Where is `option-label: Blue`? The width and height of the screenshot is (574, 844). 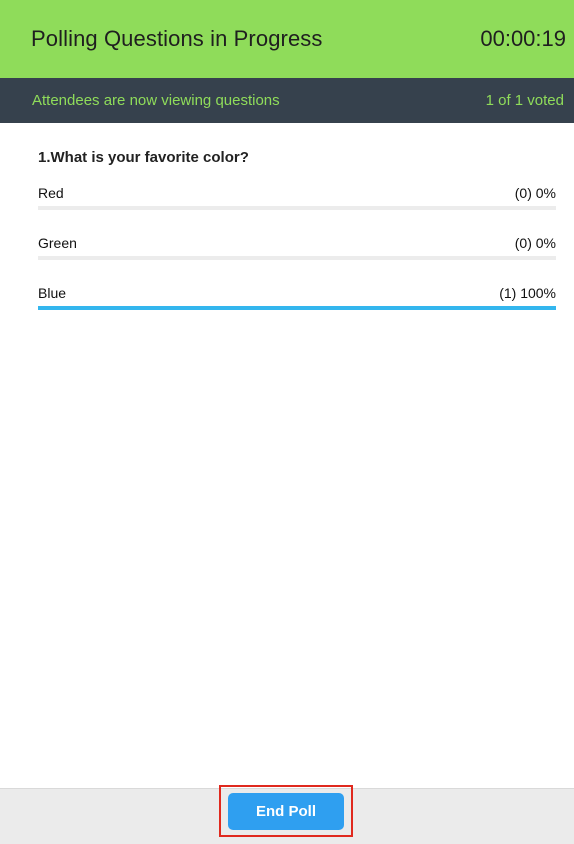
option-label: Blue is located at coordinates (52, 293).